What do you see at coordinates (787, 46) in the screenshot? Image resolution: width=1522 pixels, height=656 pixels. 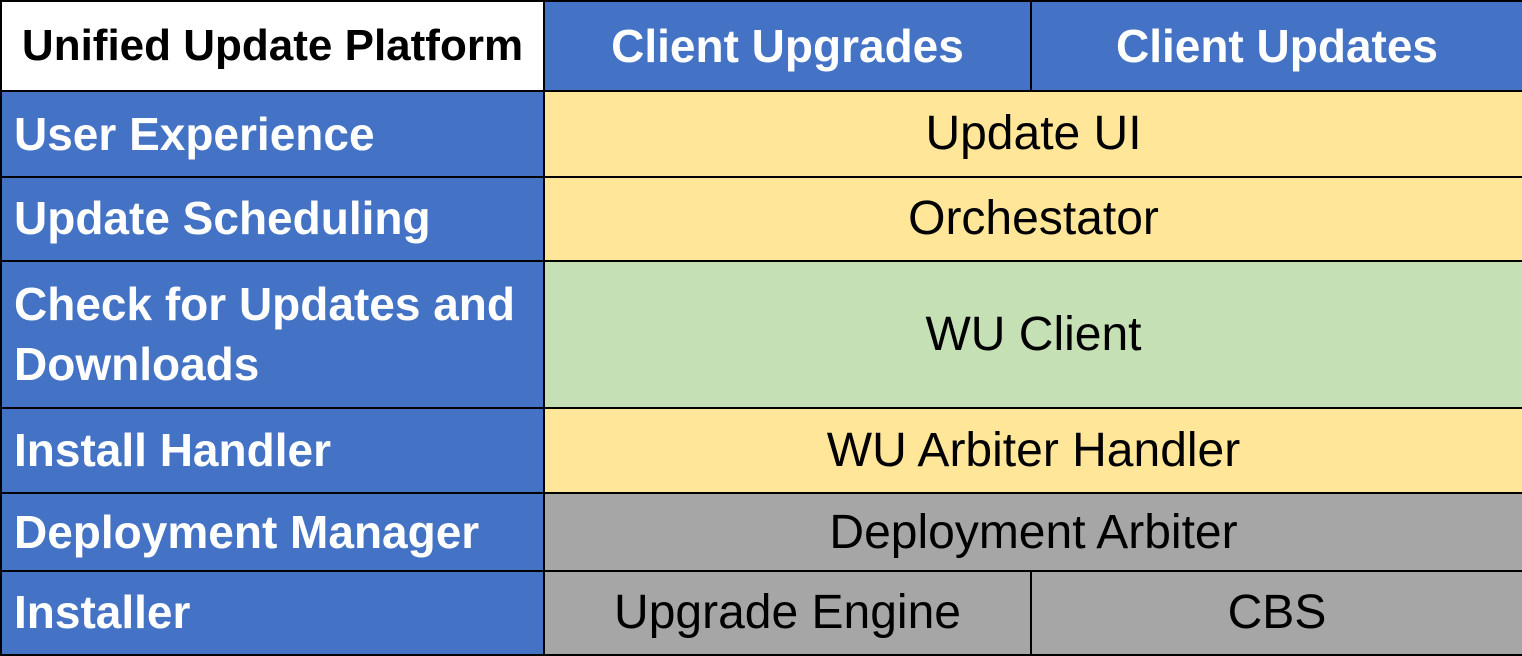 I see `column-header-client-upgrades: Client Upgrades` at bounding box center [787, 46].